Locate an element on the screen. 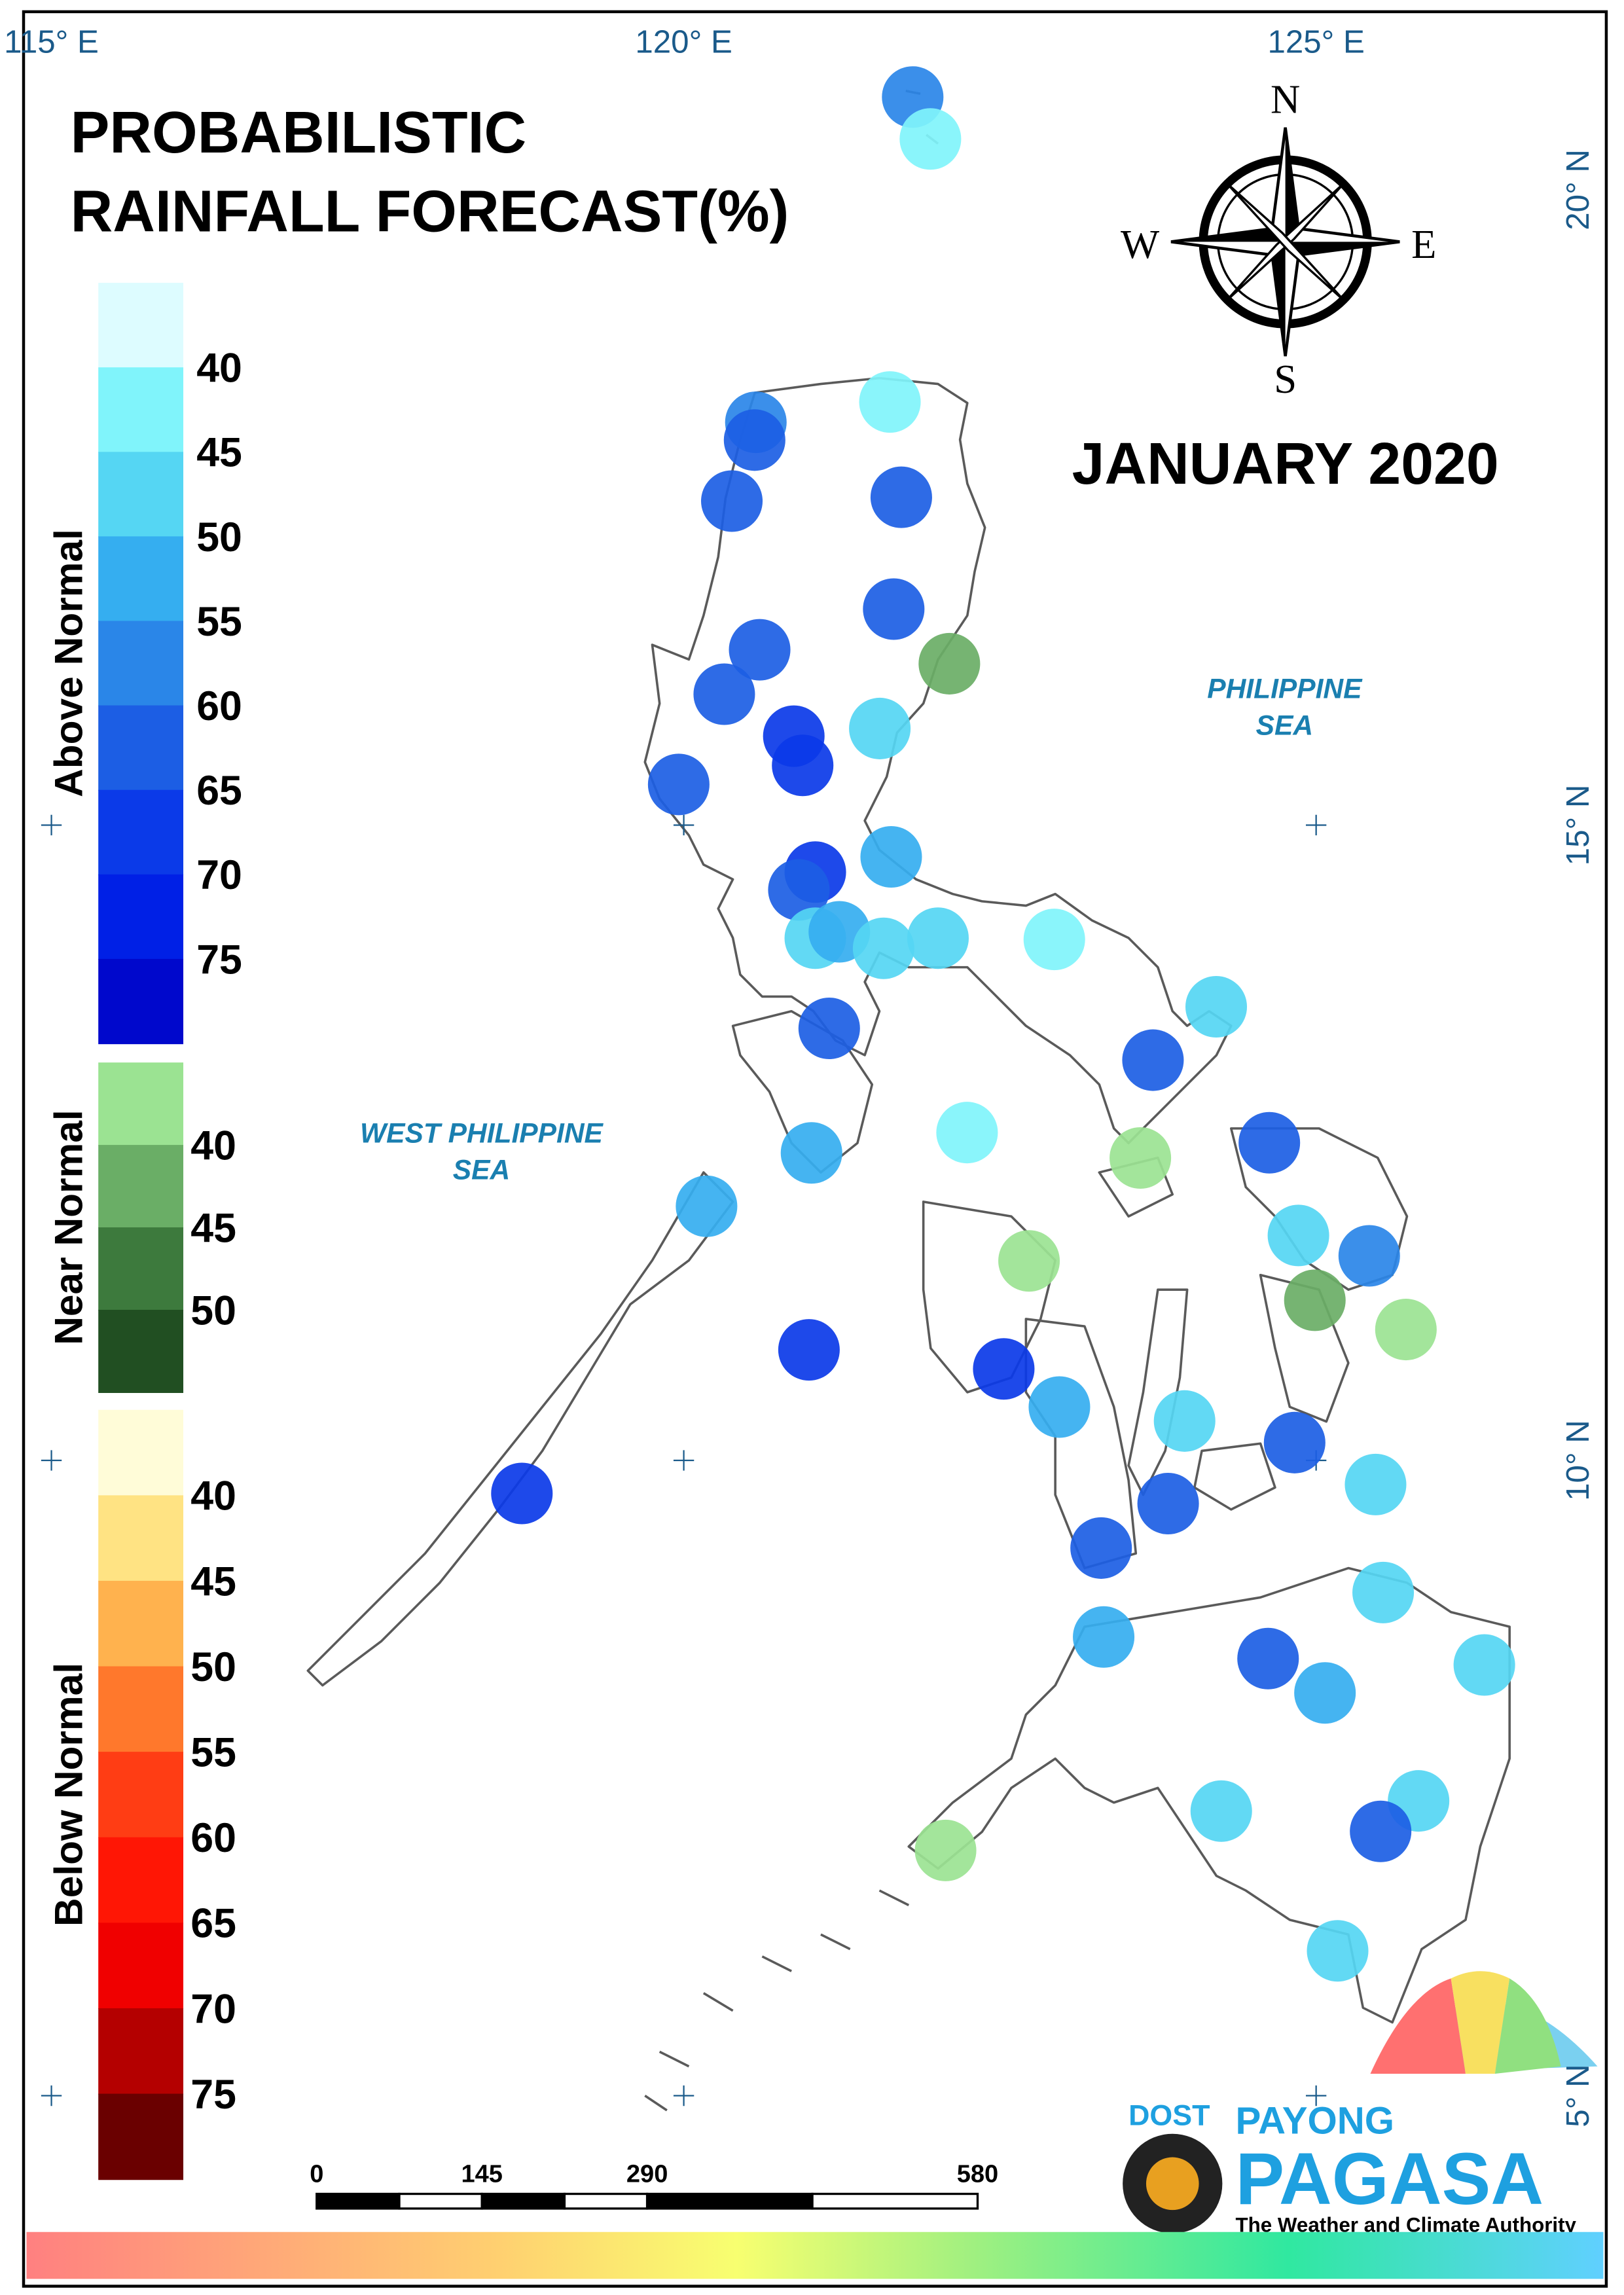 This screenshot has width=1624, height=2295. lat-label: 15° N is located at coordinates (1578, 826).